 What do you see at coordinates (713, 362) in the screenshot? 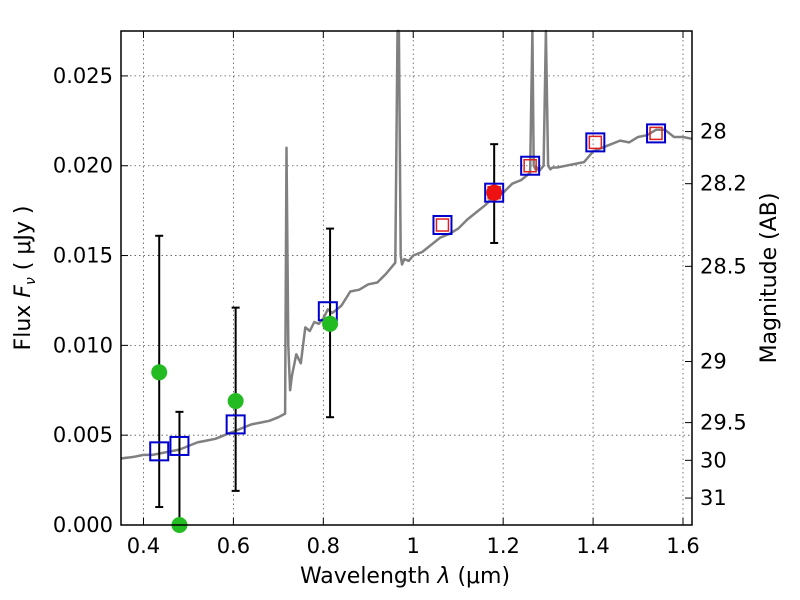
I see `right-tick-label: 29` at bounding box center [713, 362].